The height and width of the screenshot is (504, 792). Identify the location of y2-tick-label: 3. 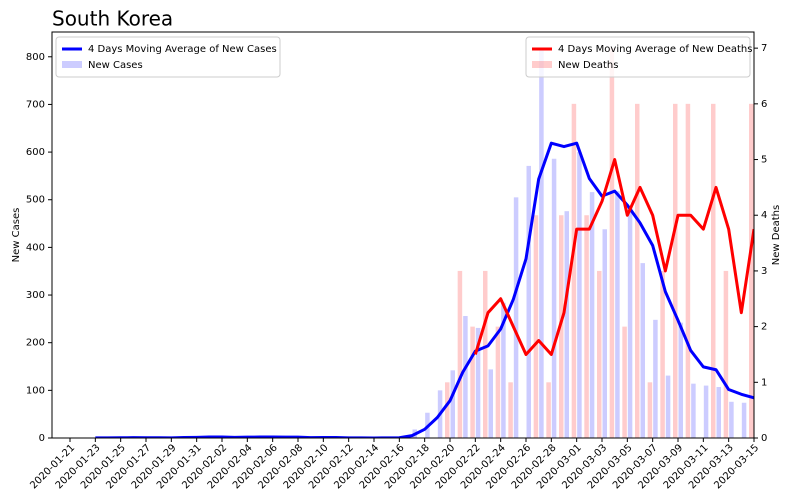
(764, 271).